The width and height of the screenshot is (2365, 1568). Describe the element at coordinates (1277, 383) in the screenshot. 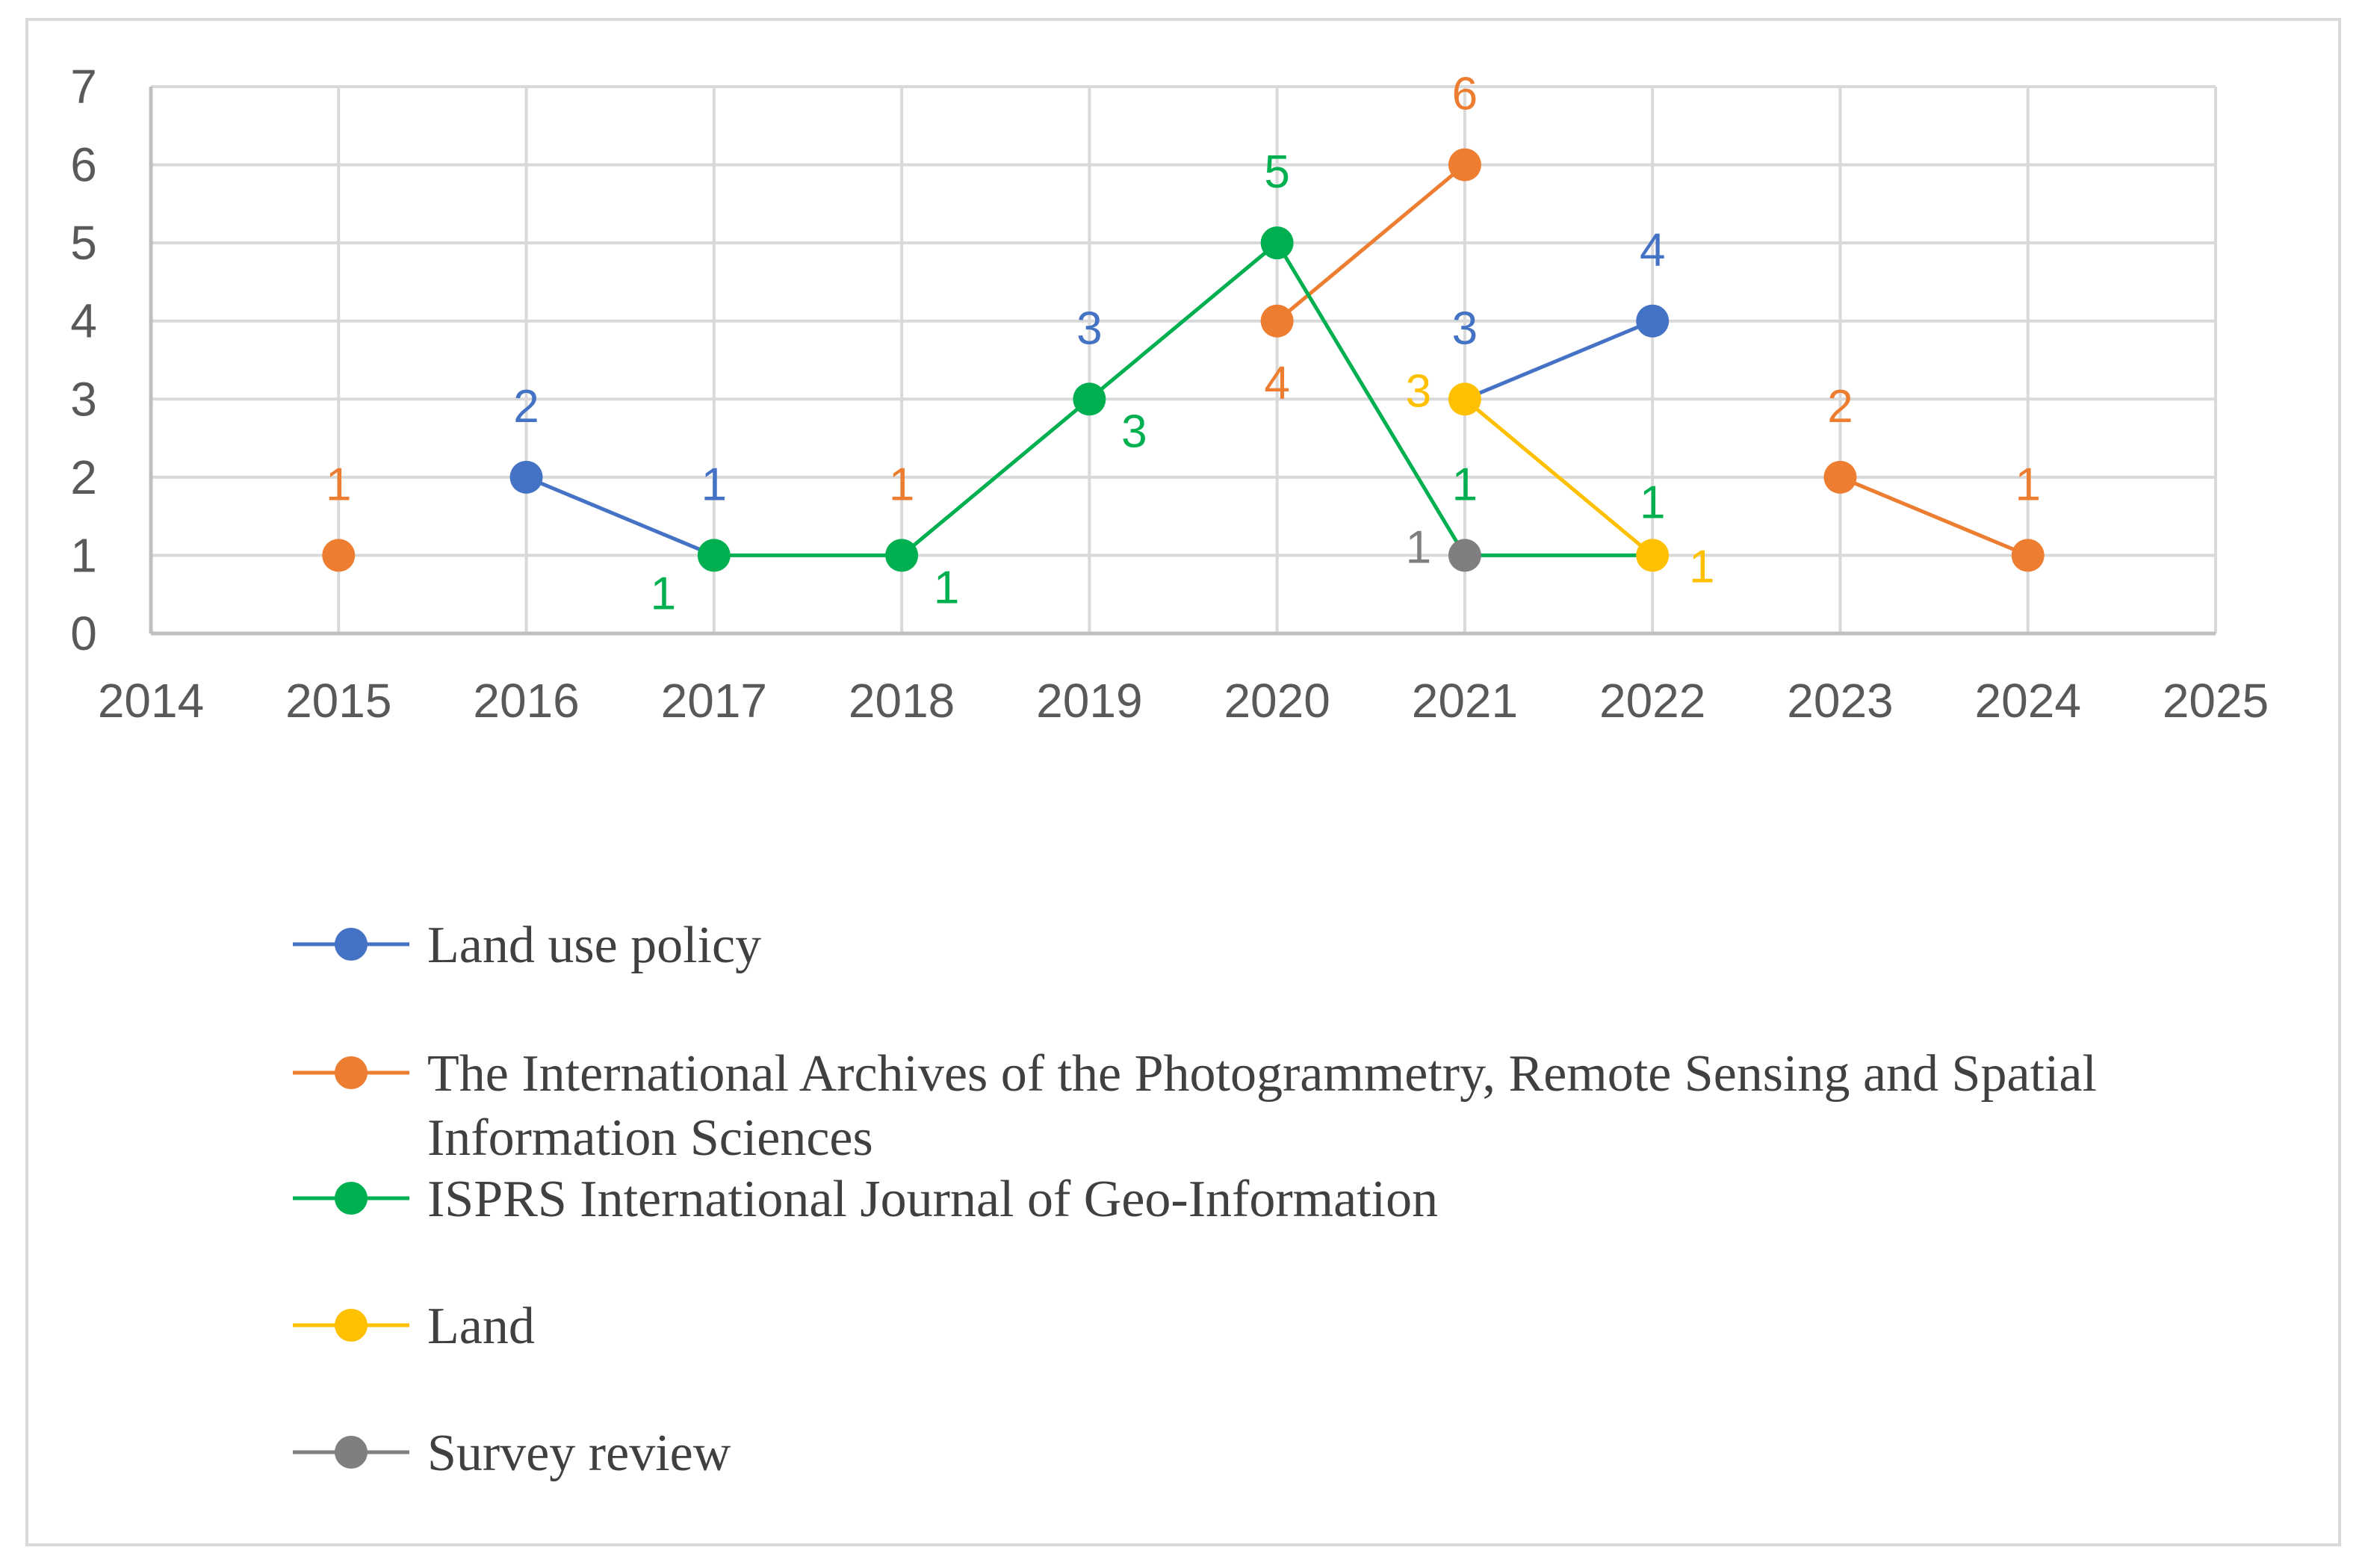

I see `data-label-1: 4` at that location.